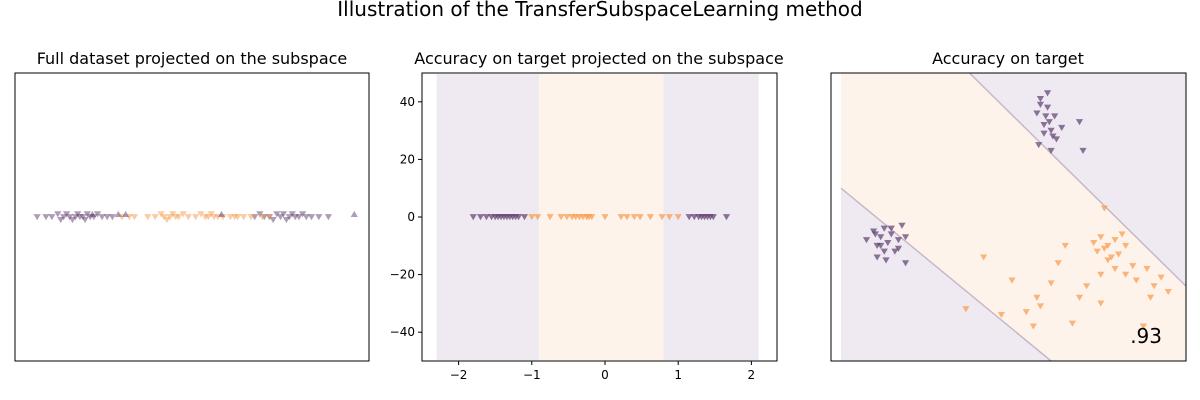 Image resolution: width=1200 pixels, height=400 pixels. What do you see at coordinates (532, 375) in the screenshot?
I see `x-tick-label--1: −1` at bounding box center [532, 375].